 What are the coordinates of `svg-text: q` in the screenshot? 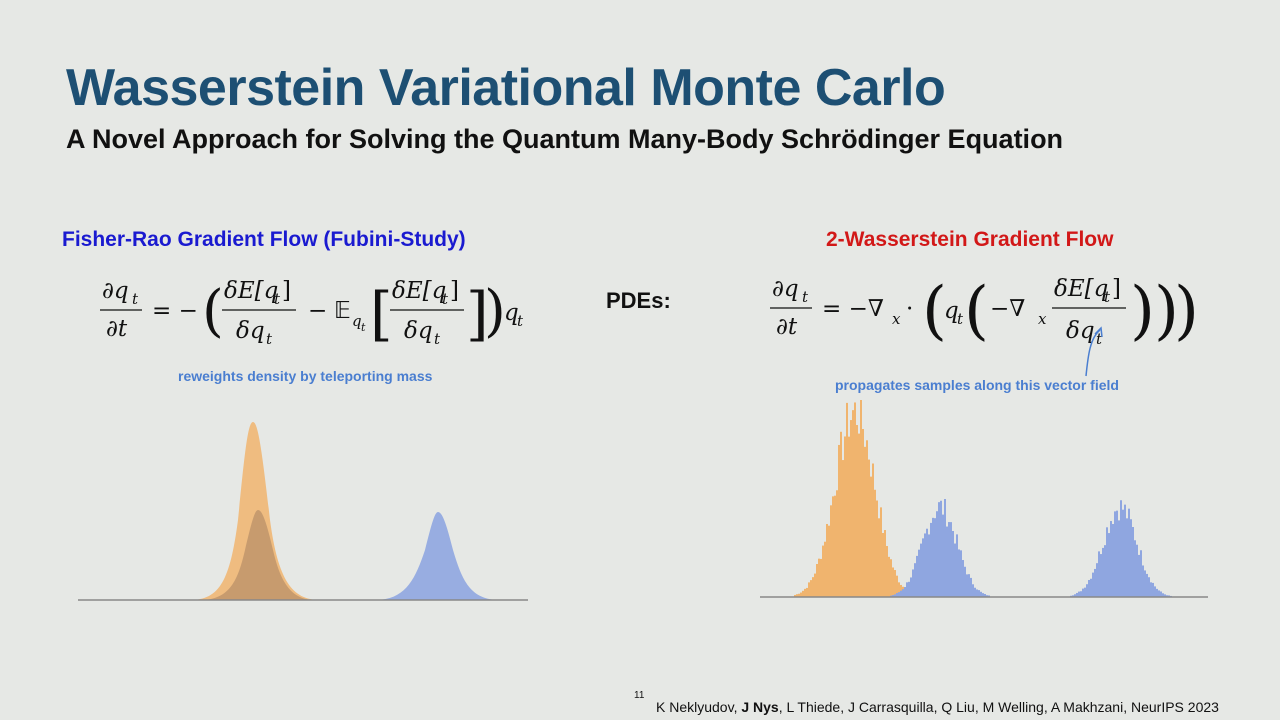 It's located at (951, 311).